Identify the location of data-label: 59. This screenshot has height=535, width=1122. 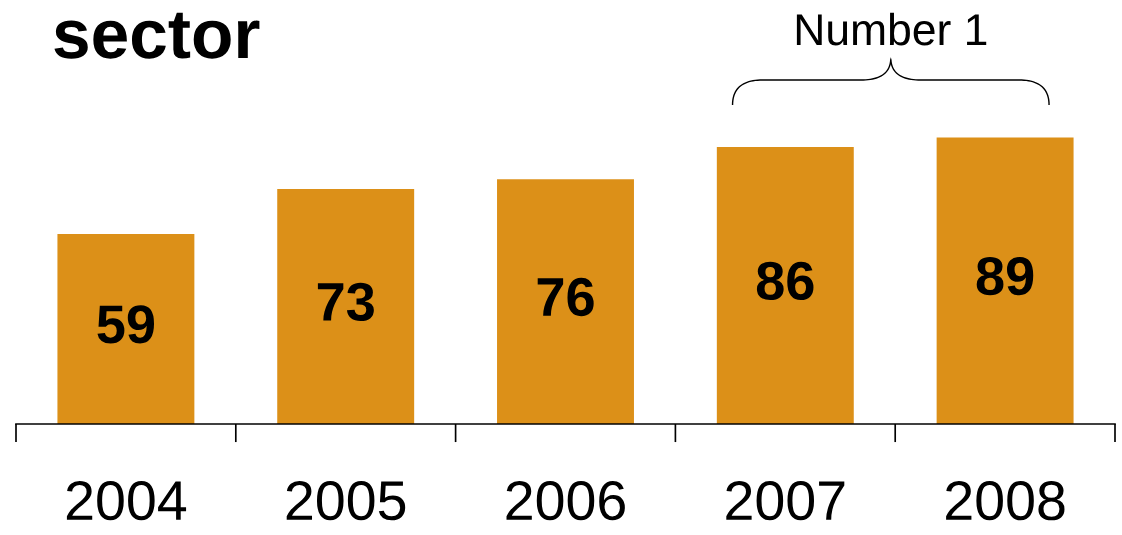
(126, 324).